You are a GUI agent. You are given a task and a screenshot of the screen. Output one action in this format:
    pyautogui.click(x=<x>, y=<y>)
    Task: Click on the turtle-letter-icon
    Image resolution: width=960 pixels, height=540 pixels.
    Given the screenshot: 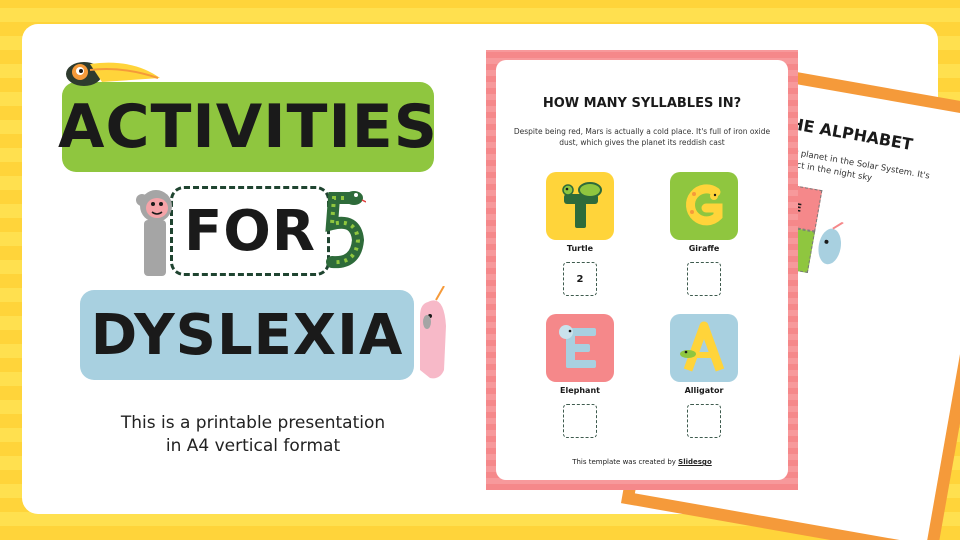 What is the action you would take?
    pyautogui.click(x=582, y=205)
    